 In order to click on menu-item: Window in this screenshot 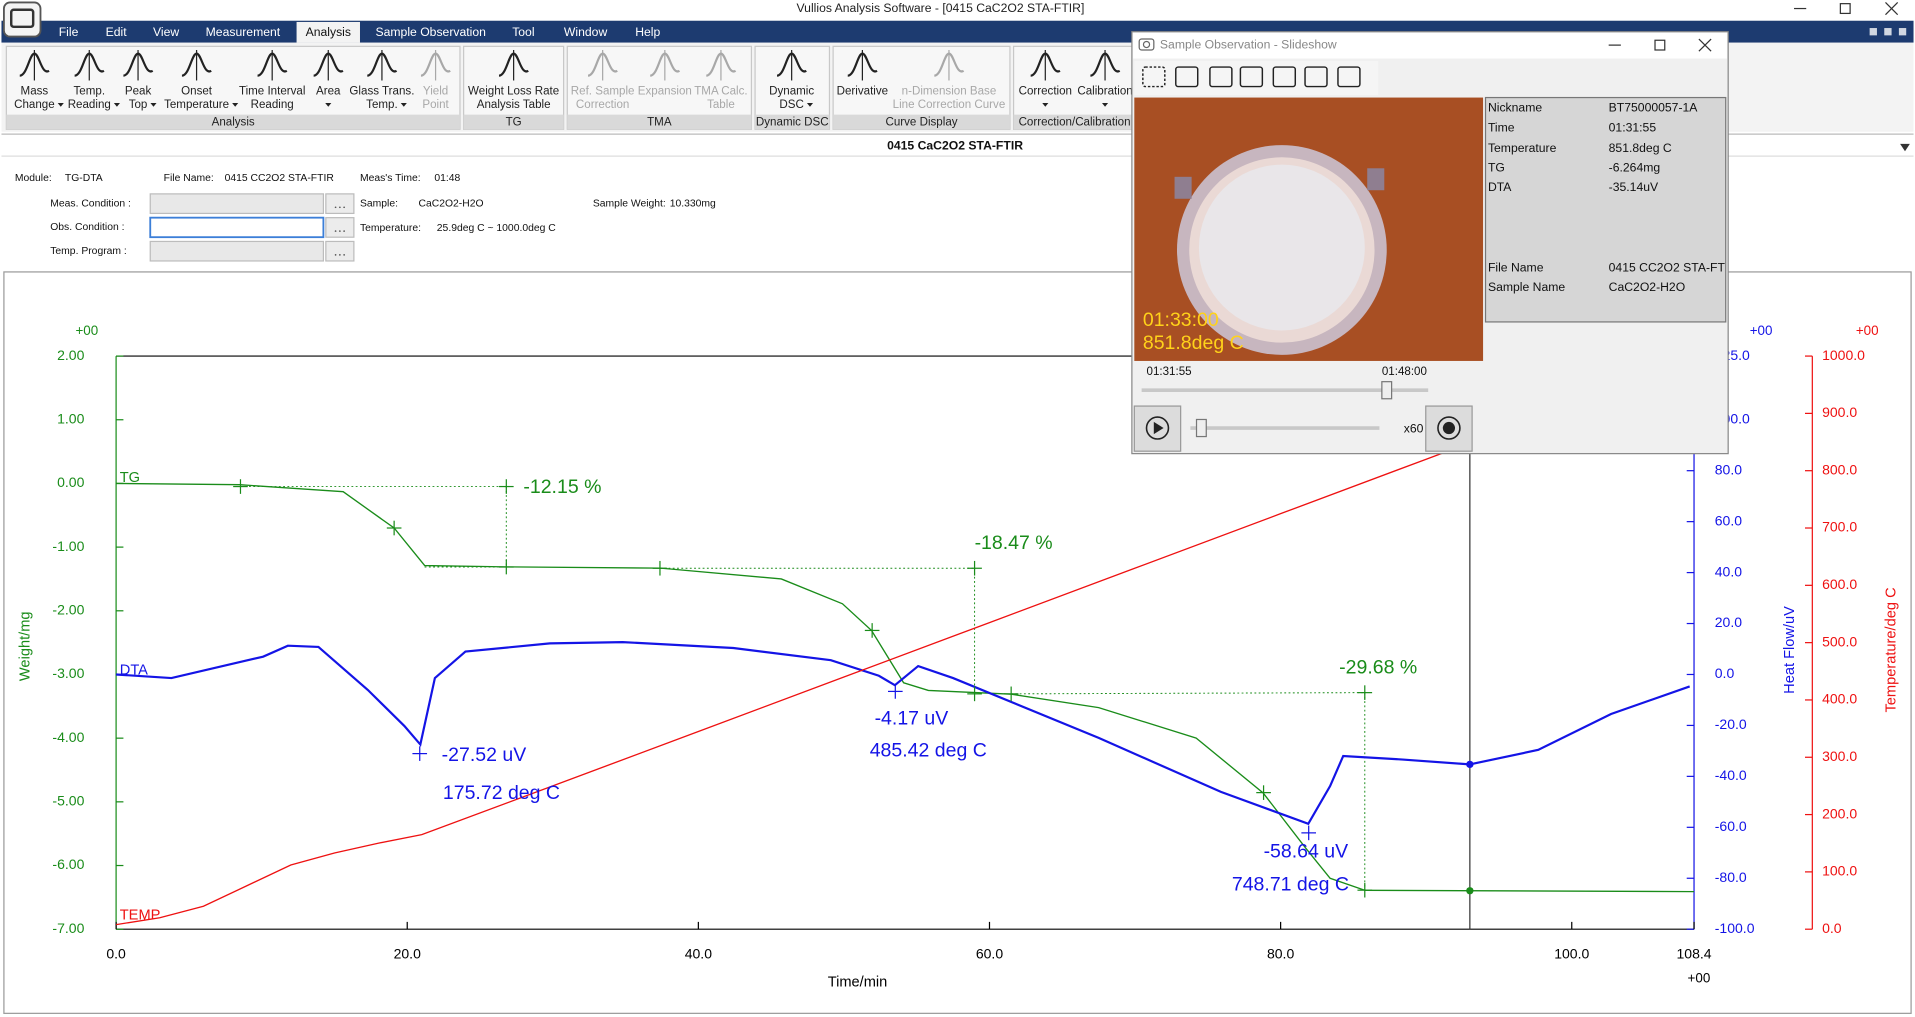, I will do `click(586, 32)`.